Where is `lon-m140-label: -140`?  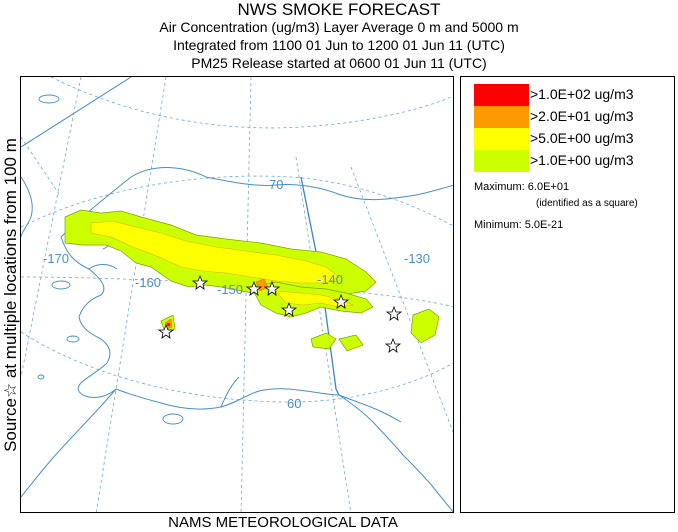
lon-m140-label: -140 is located at coordinates (330, 279).